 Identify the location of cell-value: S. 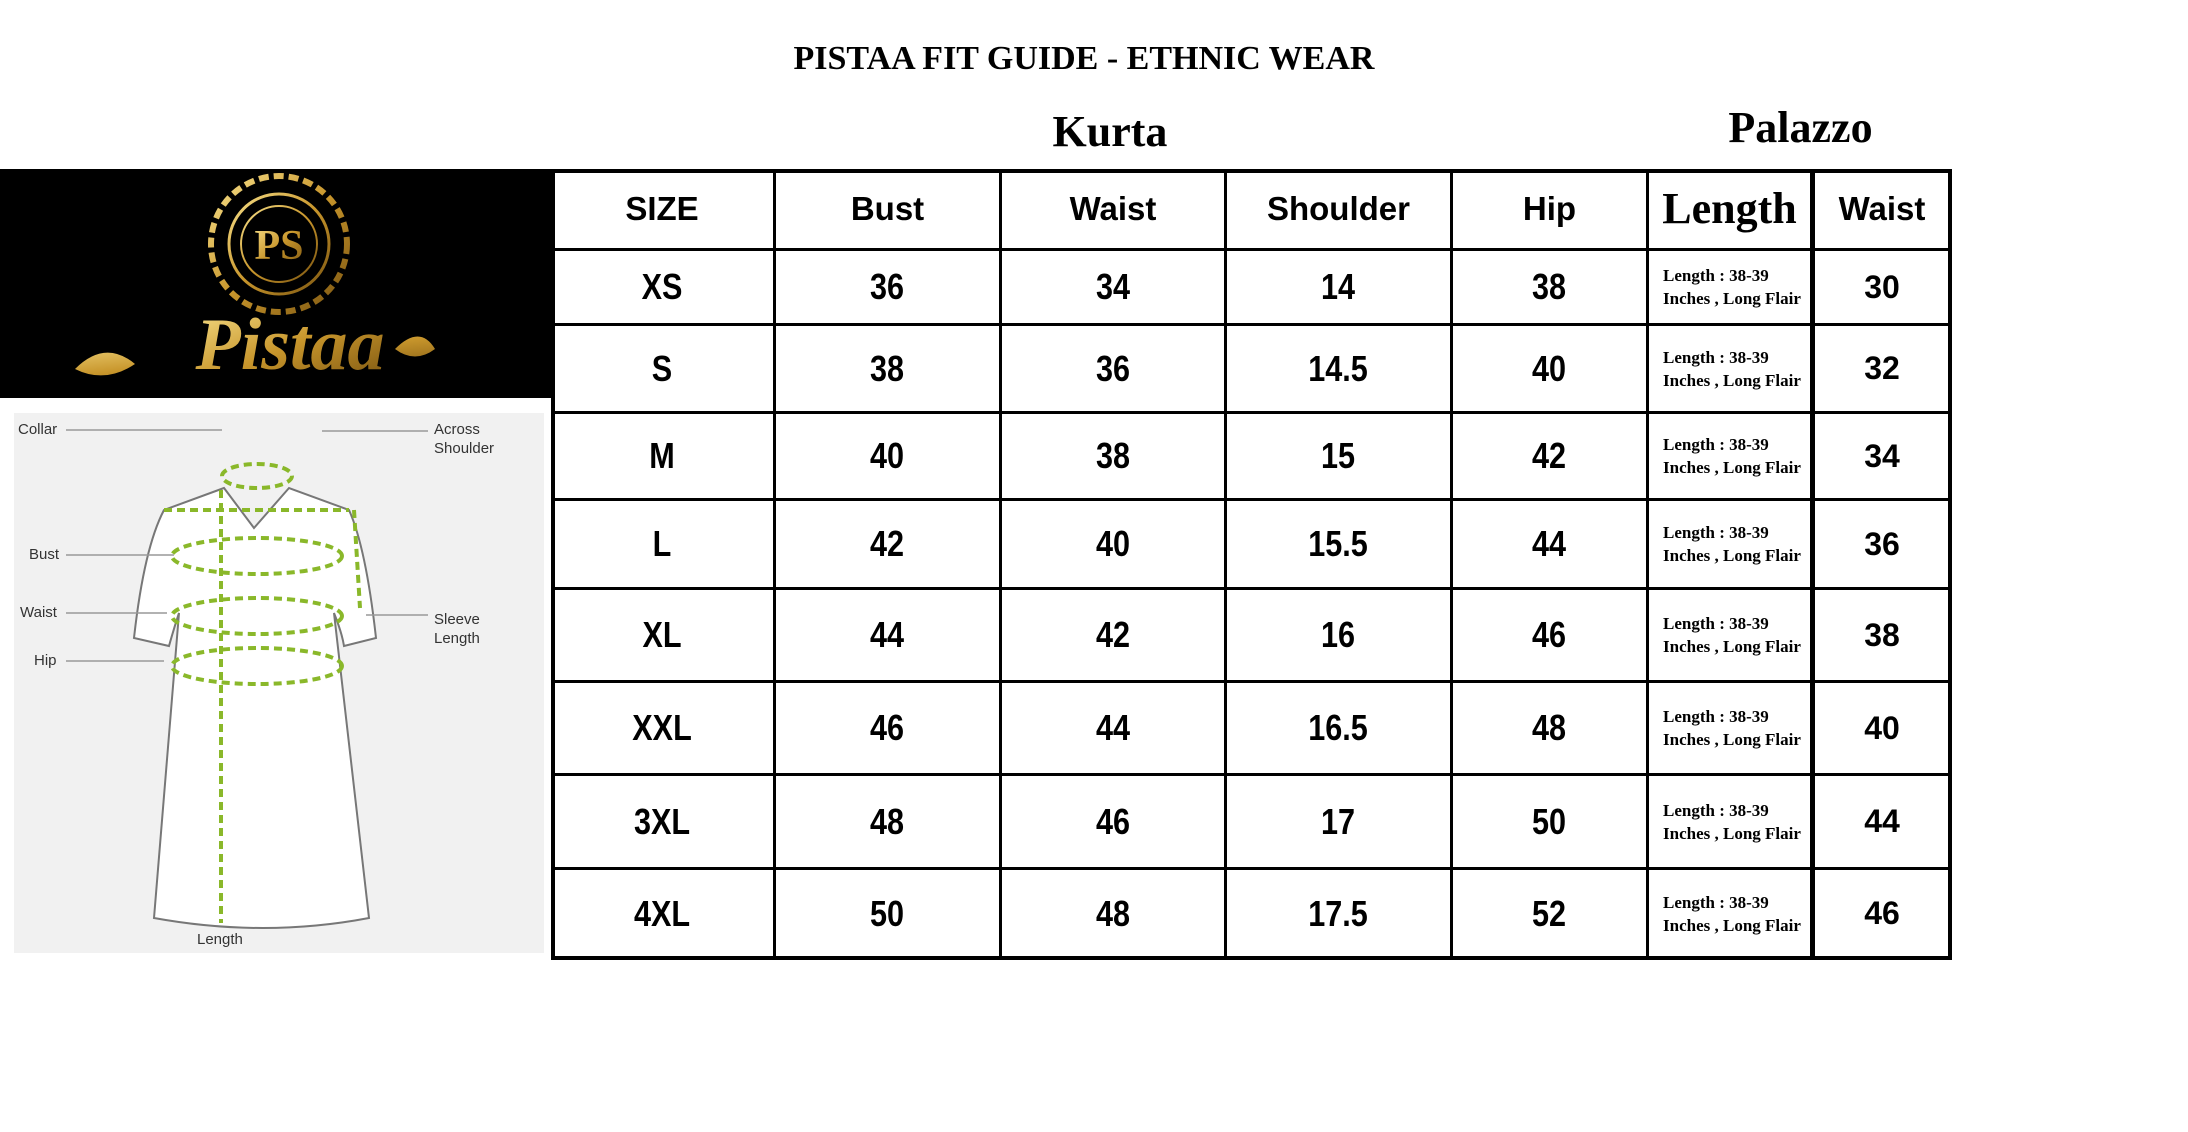
(662, 368).